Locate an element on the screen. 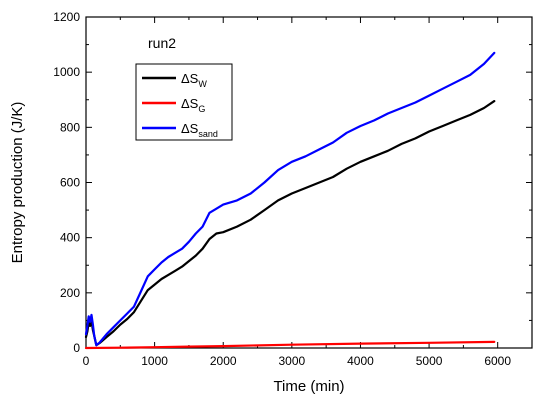  x-tick-label: 5000 is located at coordinates (429, 361).